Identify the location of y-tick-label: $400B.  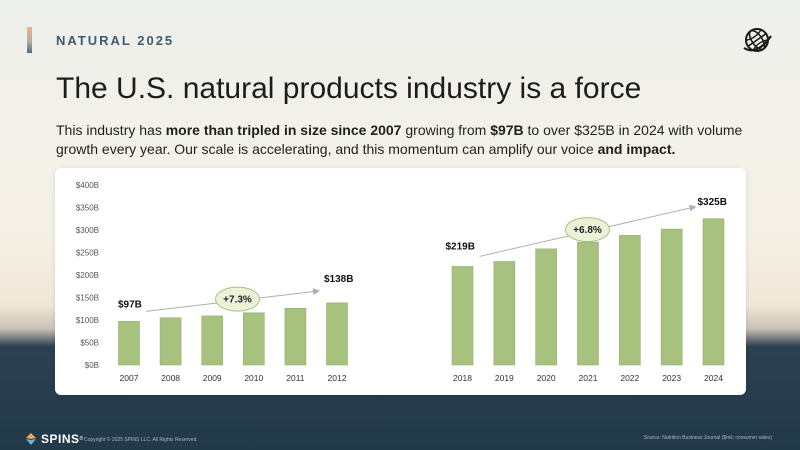
(87, 185).